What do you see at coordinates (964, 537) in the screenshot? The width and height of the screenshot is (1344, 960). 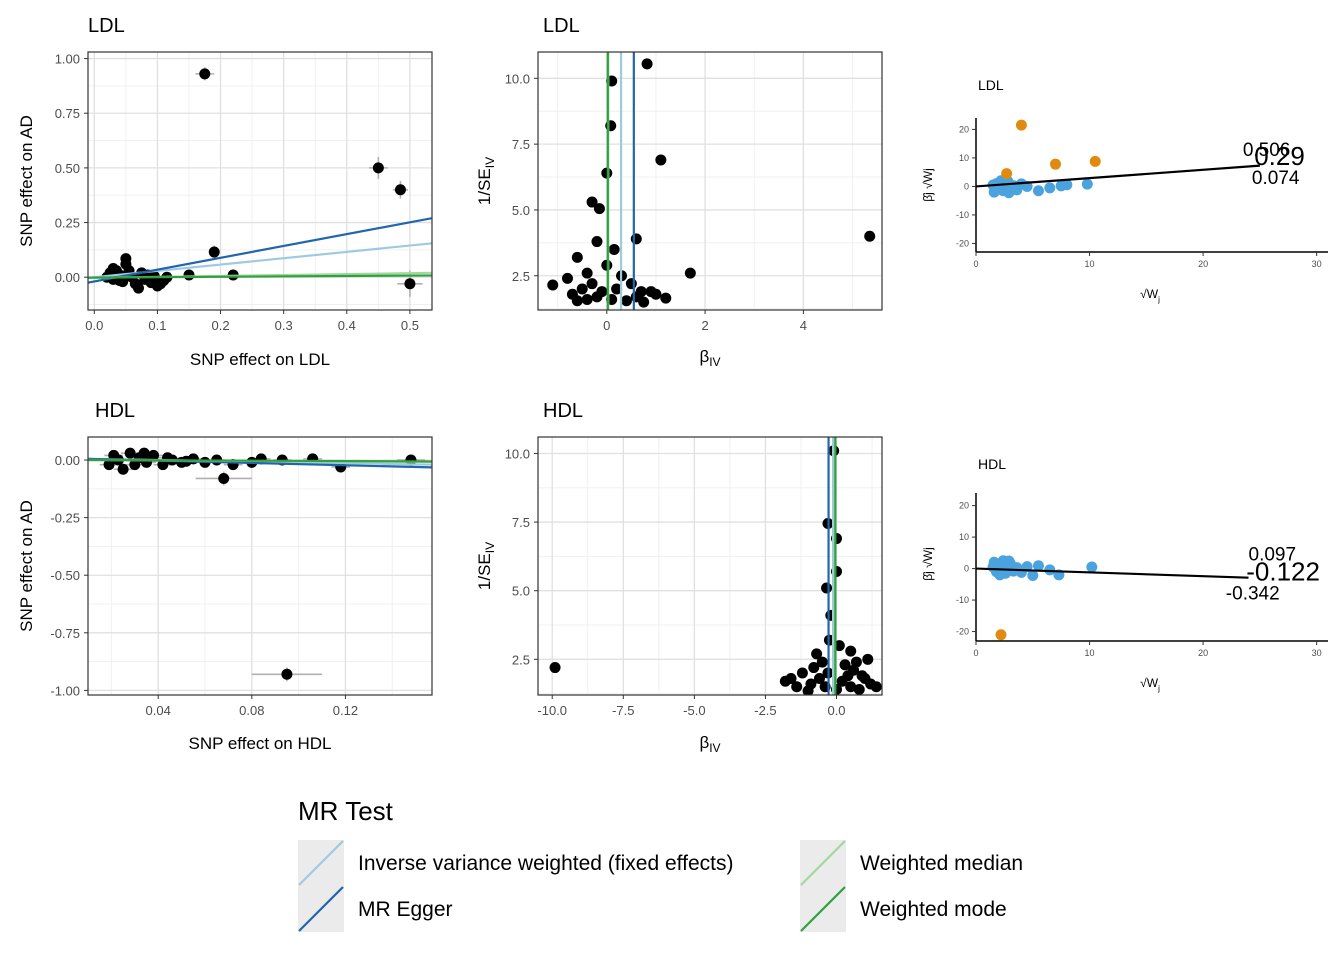 I see `y-tick-label: 10` at bounding box center [964, 537].